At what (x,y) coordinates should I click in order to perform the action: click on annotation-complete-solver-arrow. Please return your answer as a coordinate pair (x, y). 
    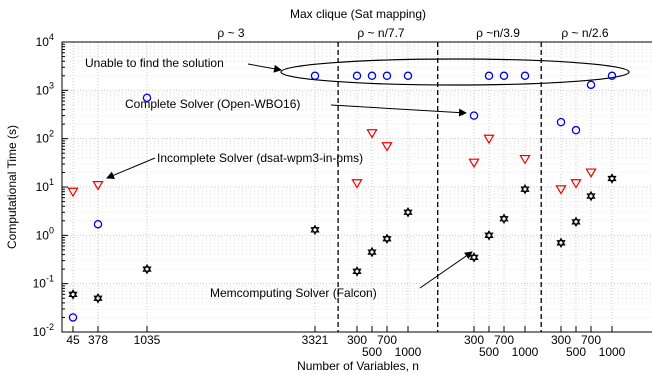
    Looking at the image, I should click on (398, 110).